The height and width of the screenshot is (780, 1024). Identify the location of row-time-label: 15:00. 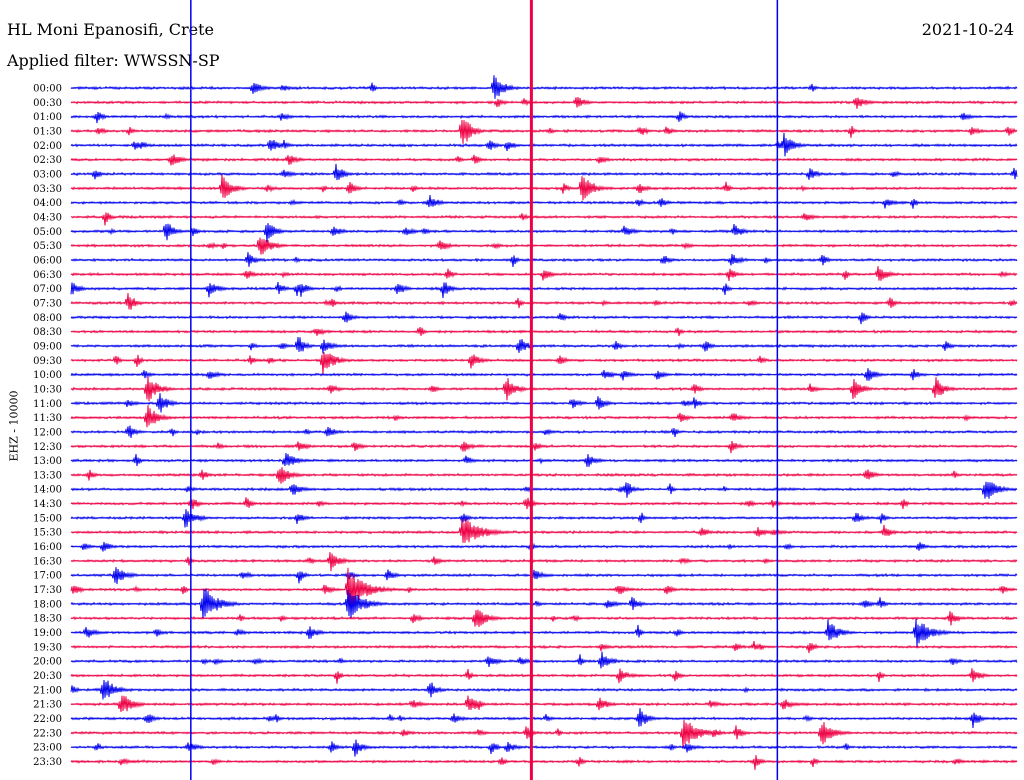
(47, 518).